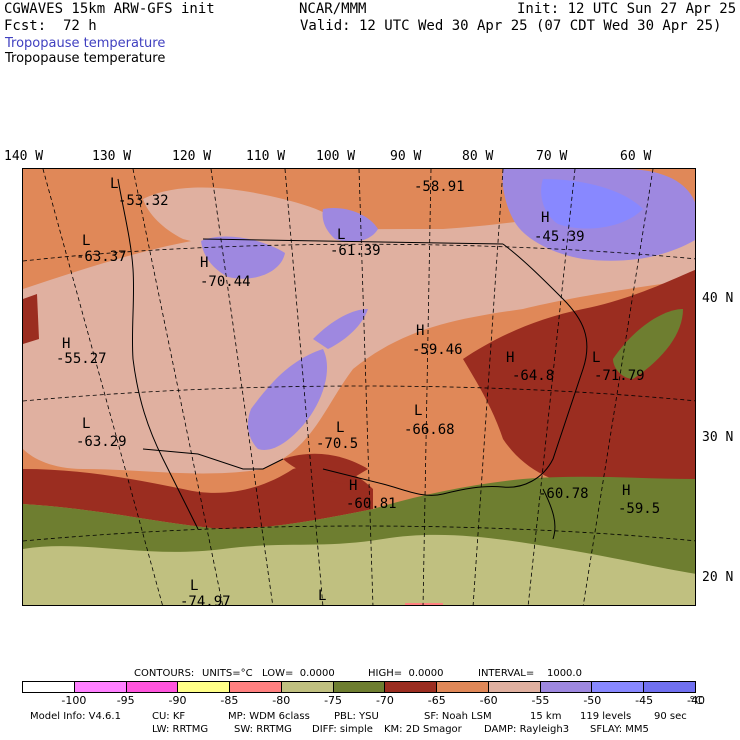 This screenshot has height=740, width=740. I want to click on levels-info: 119 levels, so click(606, 716).